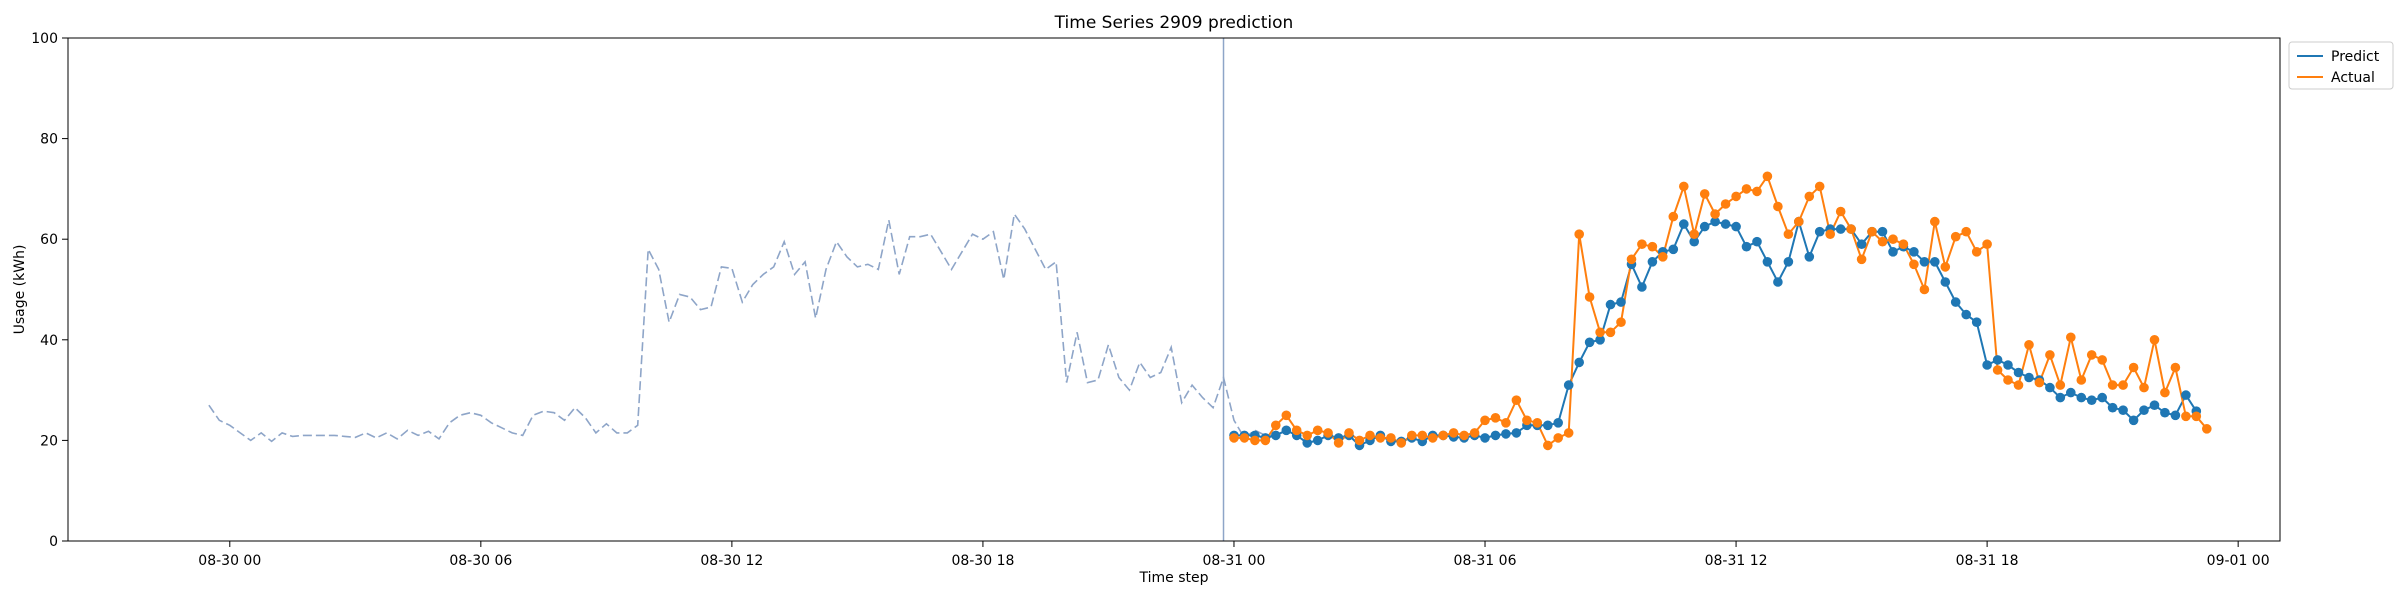 This screenshot has width=2400, height=600. I want to click on y-tick-label: 0, so click(53, 542).